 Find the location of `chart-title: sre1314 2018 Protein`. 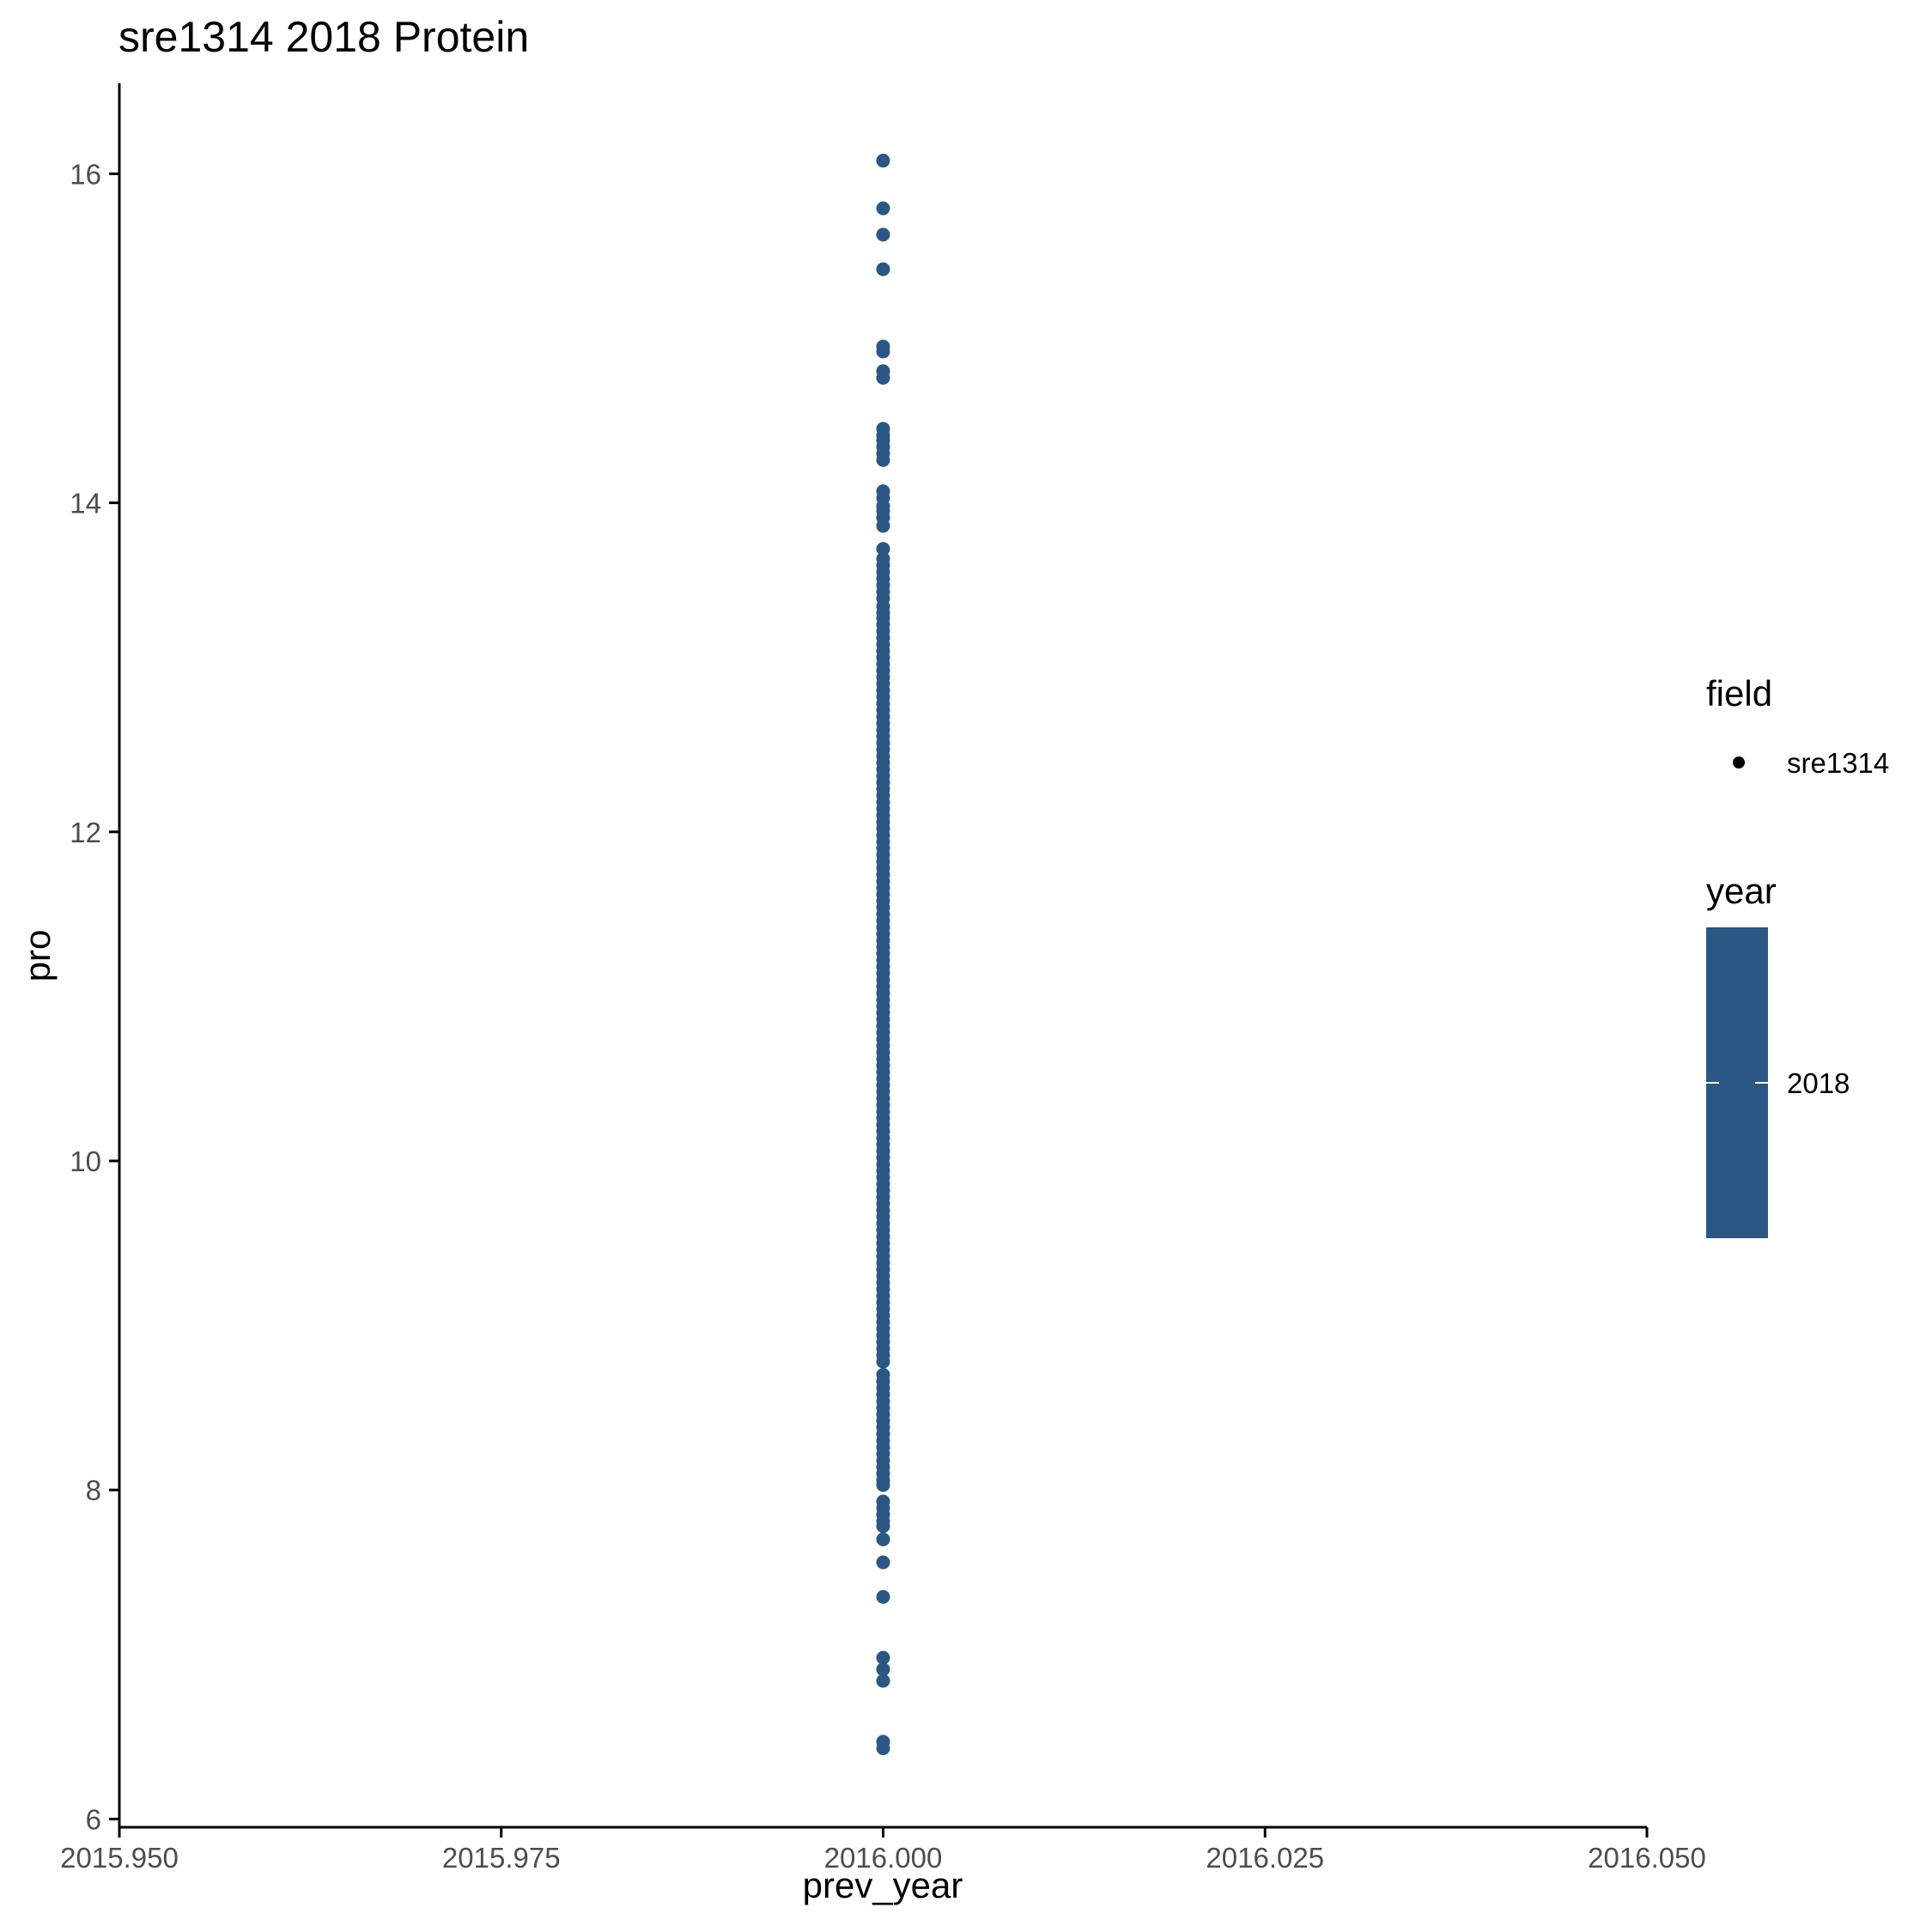

chart-title: sre1314 2018 Protein is located at coordinates (323, 37).